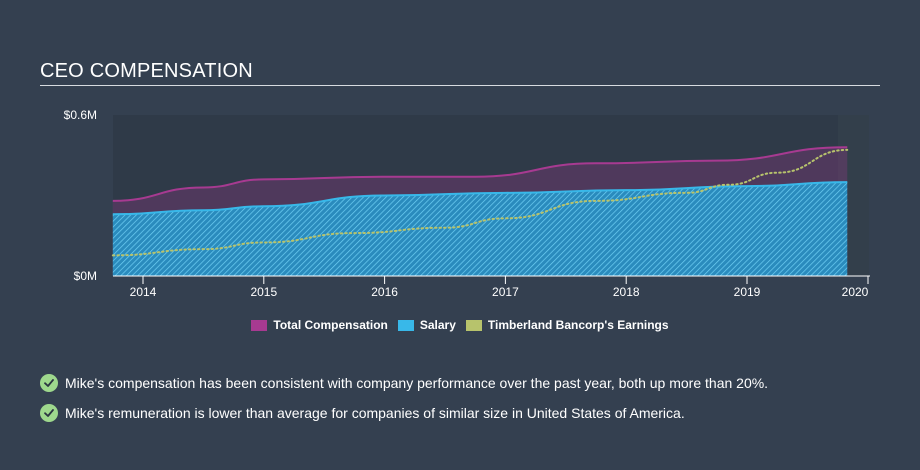  Describe the element at coordinates (80, 115) in the screenshot. I see `y-tick-label: $0.6M` at that location.